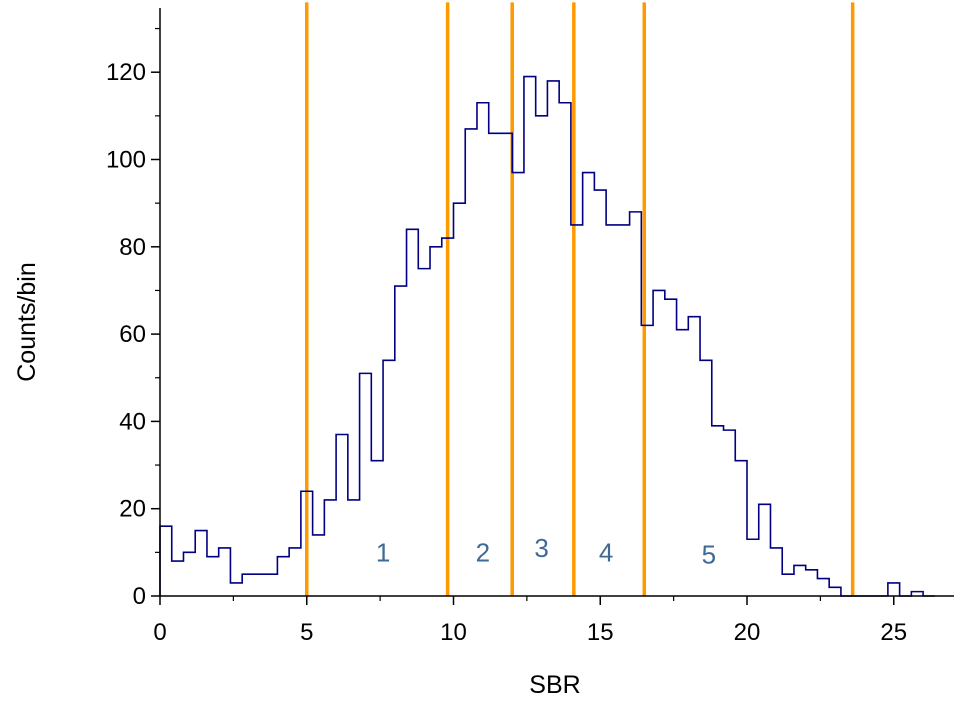  What do you see at coordinates (600, 632) in the screenshot?
I see `x-tick-label: 15` at bounding box center [600, 632].